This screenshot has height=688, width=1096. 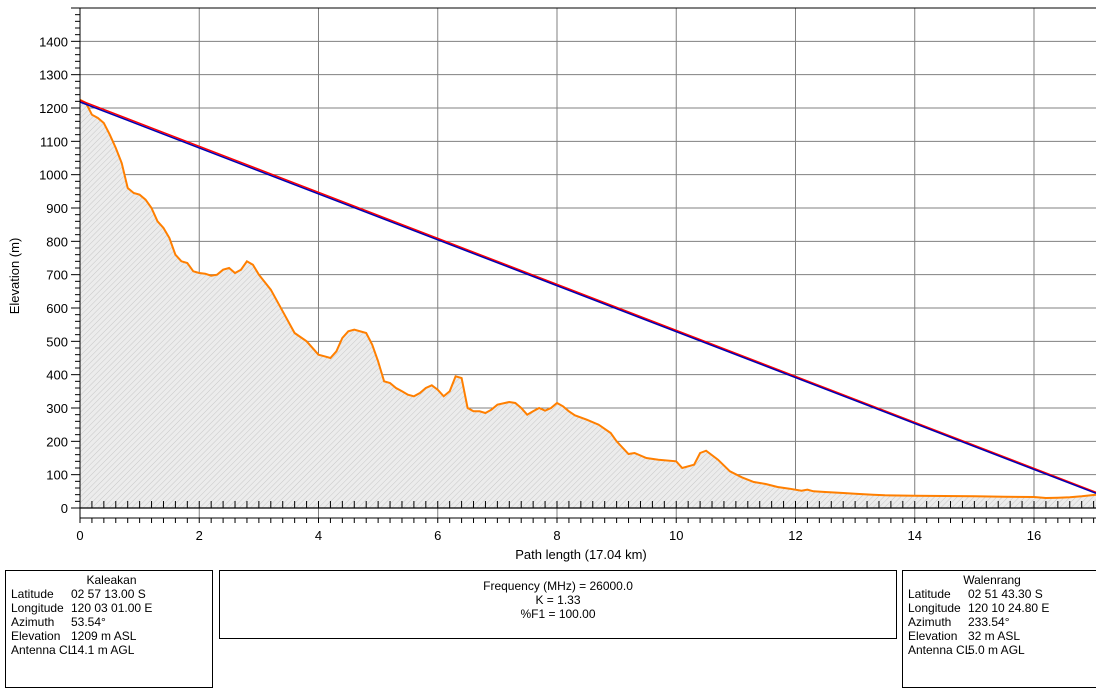 What do you see at coordinates (558, 614) in the screenshot?
I see `fresnel-text: %F1 = 100.00` at bounding box center [558, 614].